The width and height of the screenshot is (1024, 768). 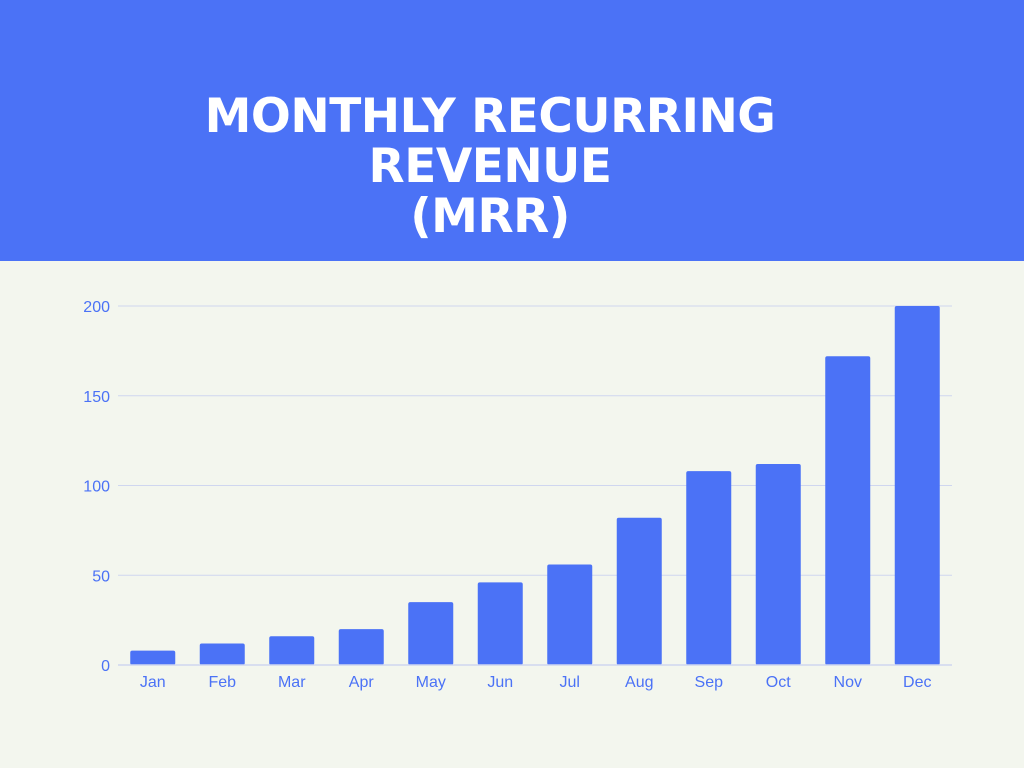 I want to click on x-tick-label: Sep, so click(x=709, y=682).